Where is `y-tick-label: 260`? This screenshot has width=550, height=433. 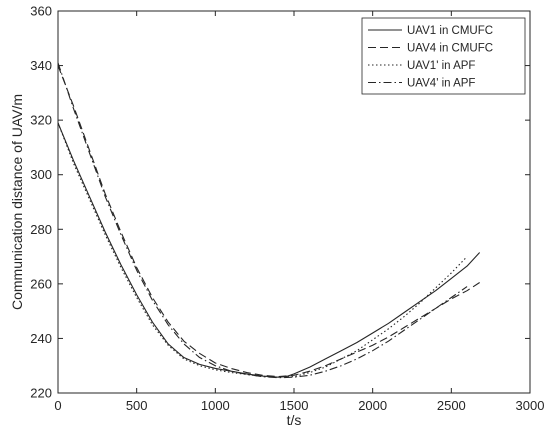
y-tick-label: 260 is located at coordinates (41, 283).